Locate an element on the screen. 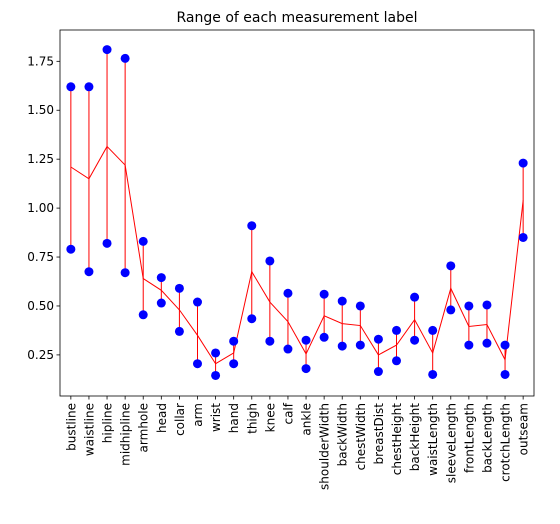 Image resolution: width=560 pixels, height=524 pixels. max-point-hipline is located at coordinates (107, 50).